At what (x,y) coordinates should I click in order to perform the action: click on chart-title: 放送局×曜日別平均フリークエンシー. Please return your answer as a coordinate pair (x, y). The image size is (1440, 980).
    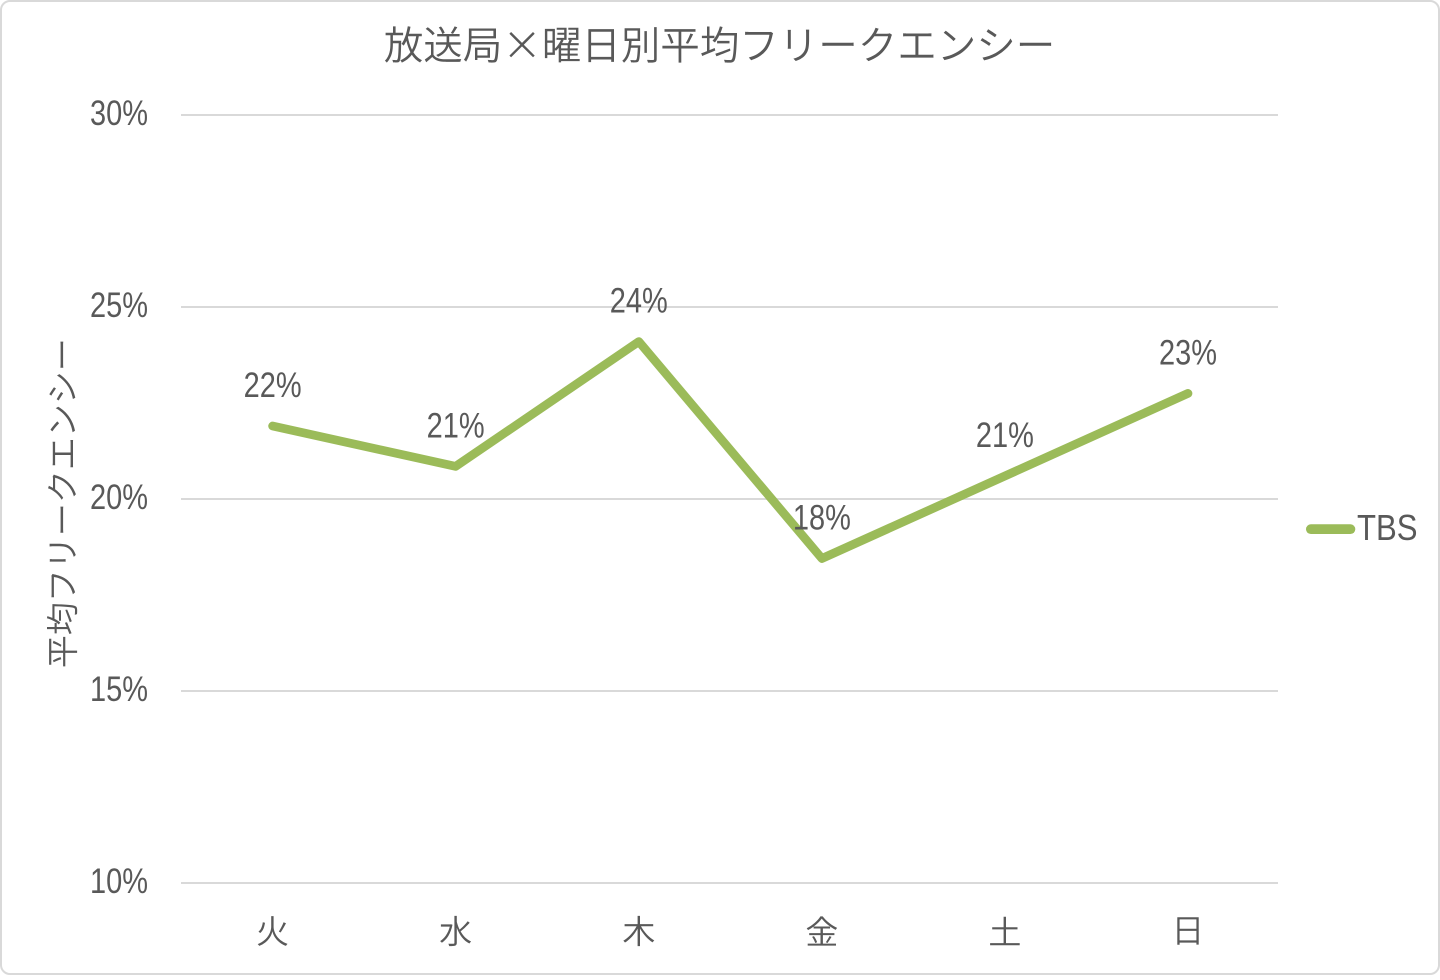
    Looking at the image, I should click on (718, 46).